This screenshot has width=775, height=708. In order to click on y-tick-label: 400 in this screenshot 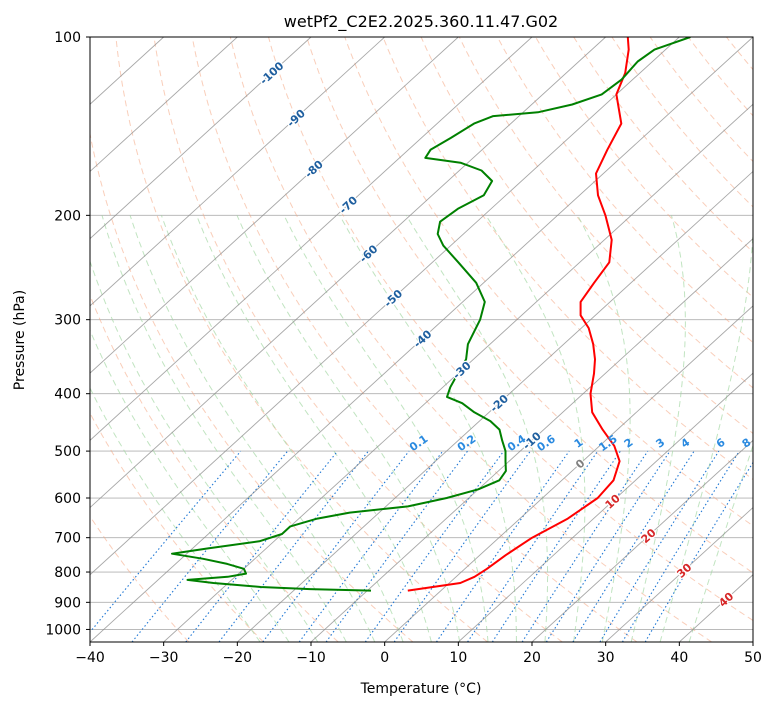, I will do `click(67, 395)`.